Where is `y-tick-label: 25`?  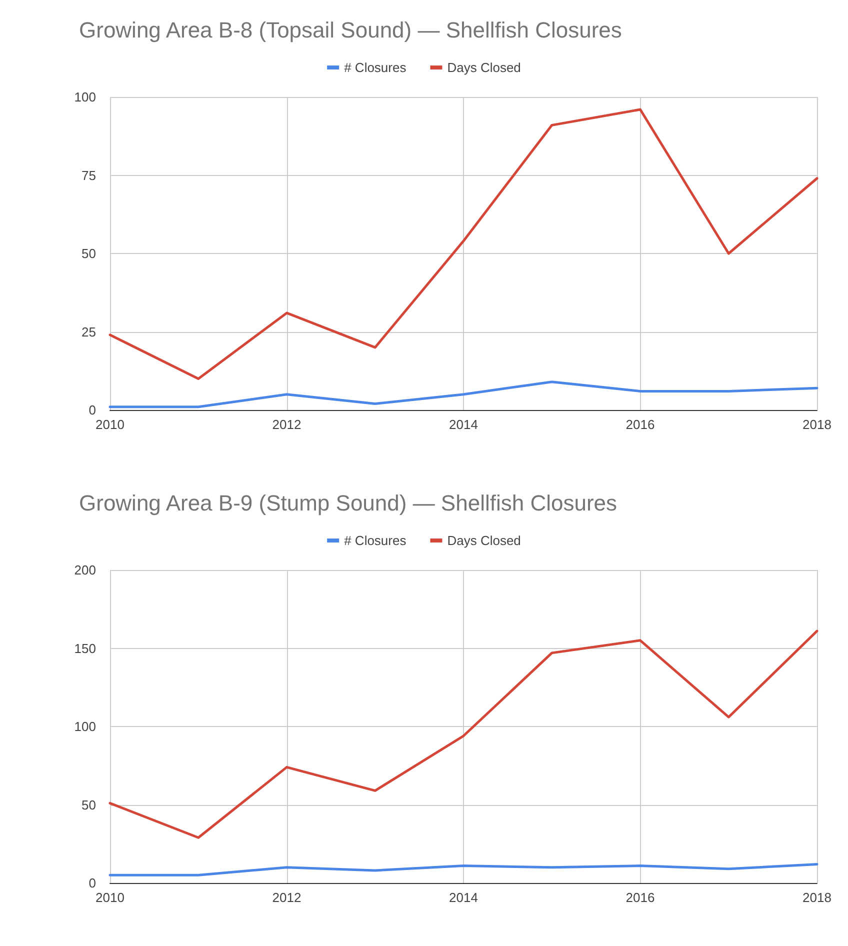
y-tick-label: 25 is located at coordinates (89, 332).